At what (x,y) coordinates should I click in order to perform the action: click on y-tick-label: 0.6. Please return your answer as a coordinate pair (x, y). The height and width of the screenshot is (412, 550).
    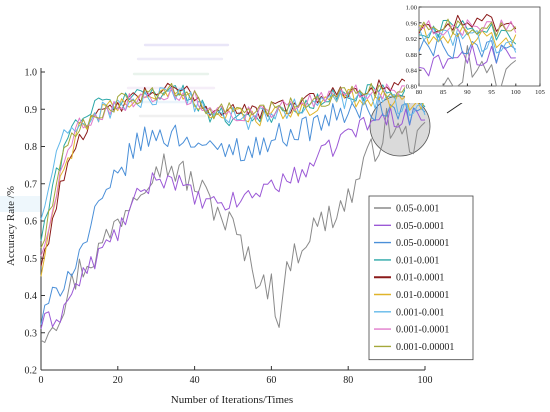
    Looking at the image, I should click on (31, 222).